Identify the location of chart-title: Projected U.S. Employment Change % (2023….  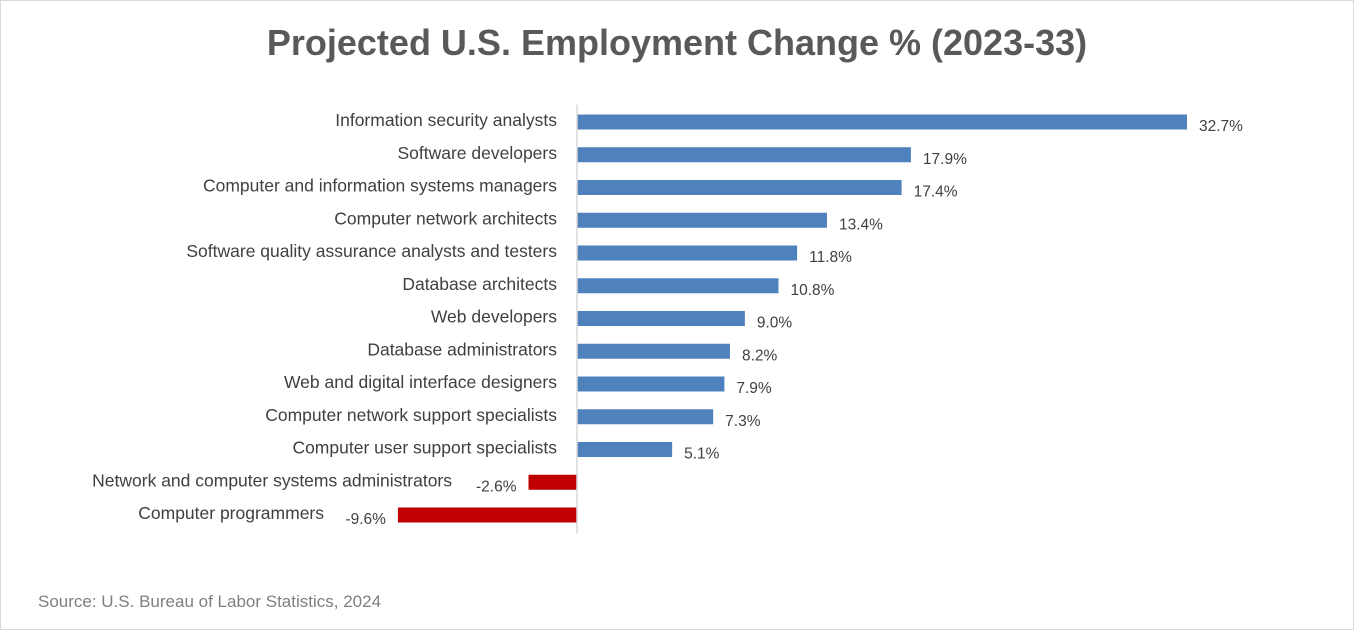
(677, 42).